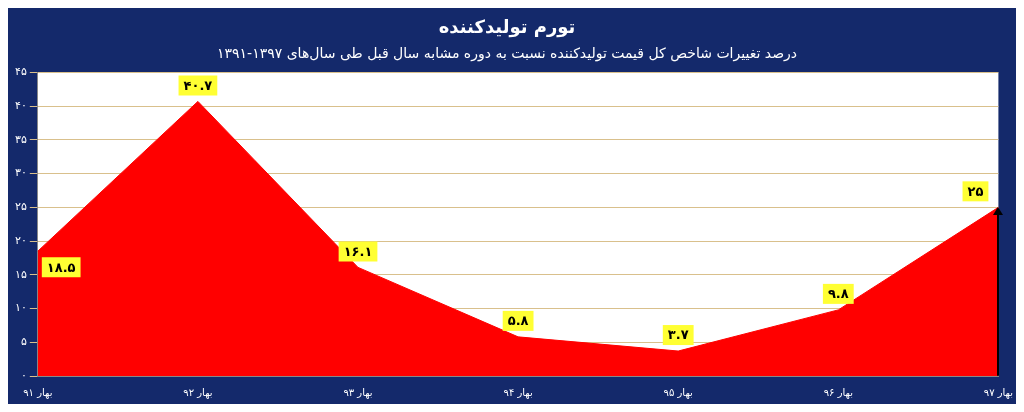 This screenshot has height=412, width=1024. Describe the element at coordinates (518, 321) in the screenshot. I see `data-label: ۵.۸` at that location.